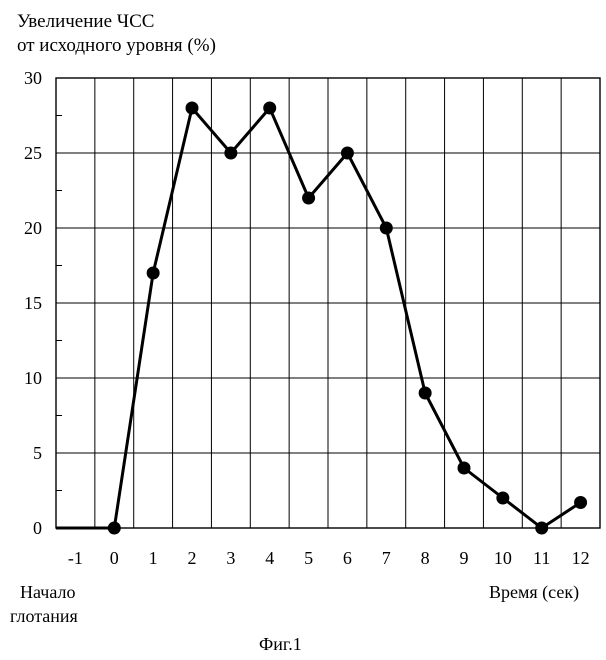 The width and height of the screenshot is (606, 660). What do you see at coordinates (192, 558) in the screenshot?
I see `x-tick-label: 2` at bounding box center [192, 558].